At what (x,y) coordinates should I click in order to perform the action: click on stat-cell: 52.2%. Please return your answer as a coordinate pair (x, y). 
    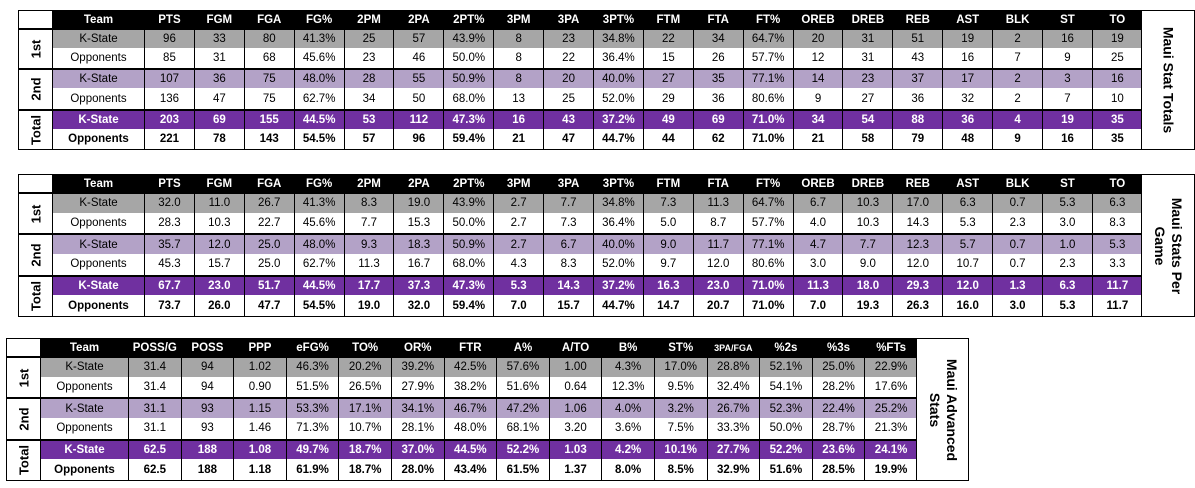
    Looking at the image, I should click on (523, 449).